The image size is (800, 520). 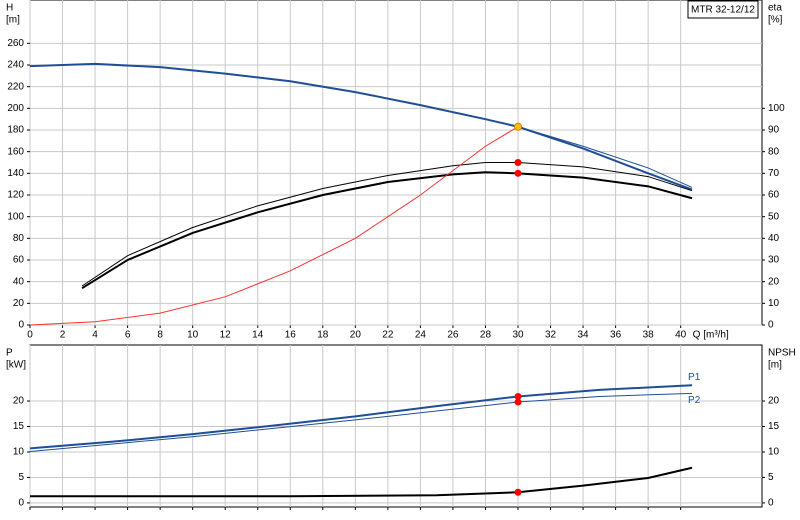 I want to click on y-tick-label: 220, so click(x=15, y=86).